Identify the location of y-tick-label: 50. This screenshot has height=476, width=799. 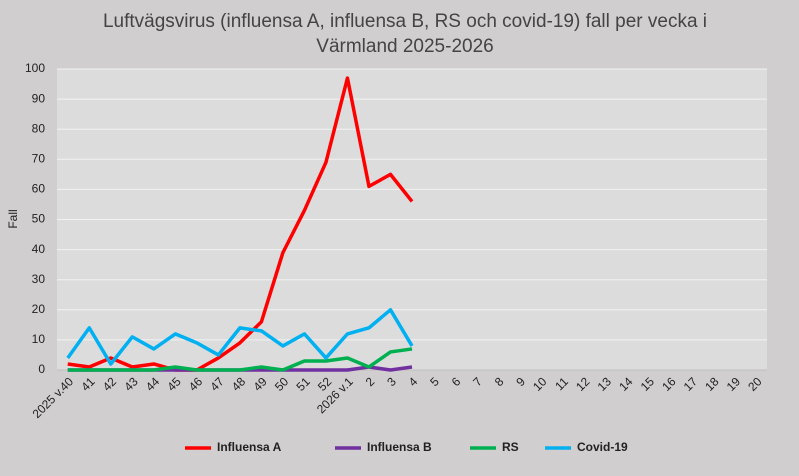
(39, 219).